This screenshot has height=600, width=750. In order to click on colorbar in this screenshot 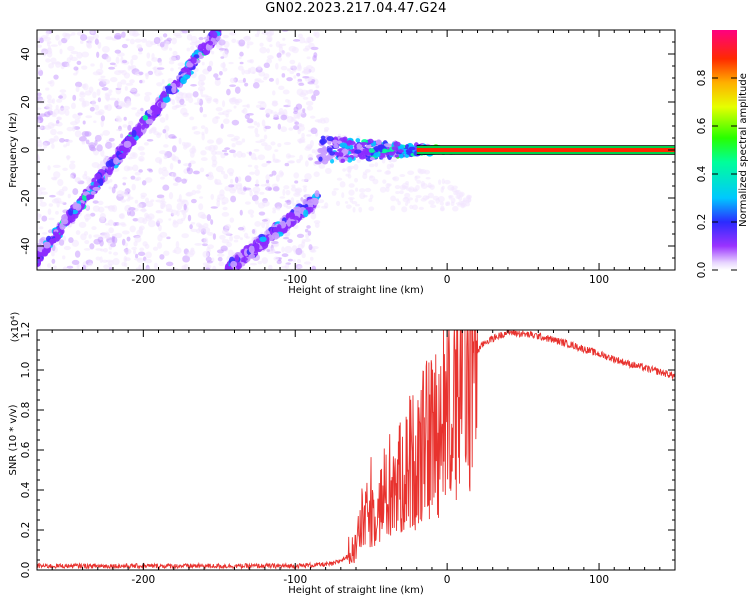, I will do `click(724, 150)`.